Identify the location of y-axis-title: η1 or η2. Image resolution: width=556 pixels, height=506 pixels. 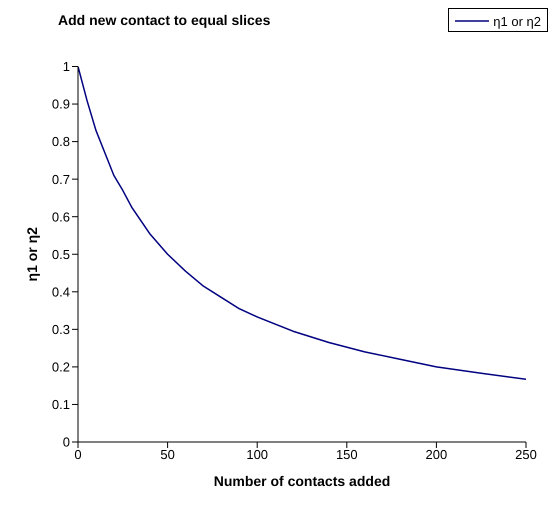
(32, 254).